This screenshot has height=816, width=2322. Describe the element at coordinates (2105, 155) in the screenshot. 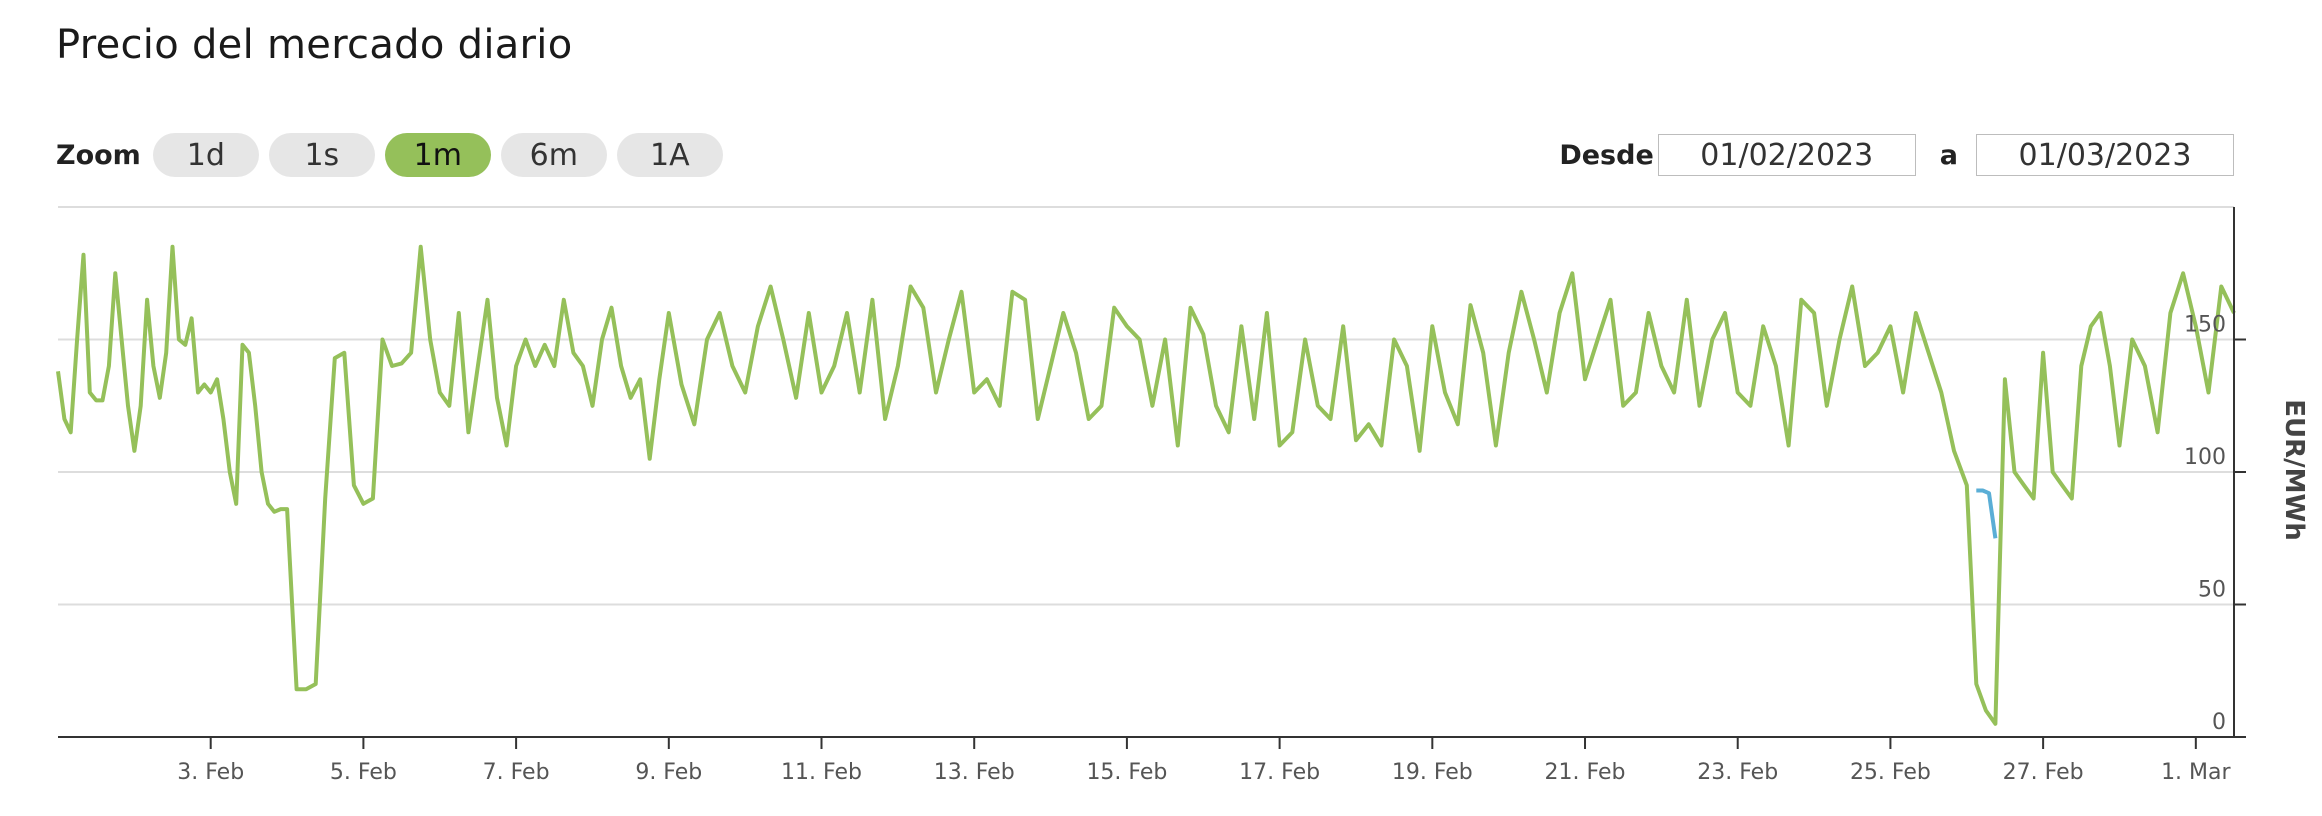

I see `to-date-input` at that location.